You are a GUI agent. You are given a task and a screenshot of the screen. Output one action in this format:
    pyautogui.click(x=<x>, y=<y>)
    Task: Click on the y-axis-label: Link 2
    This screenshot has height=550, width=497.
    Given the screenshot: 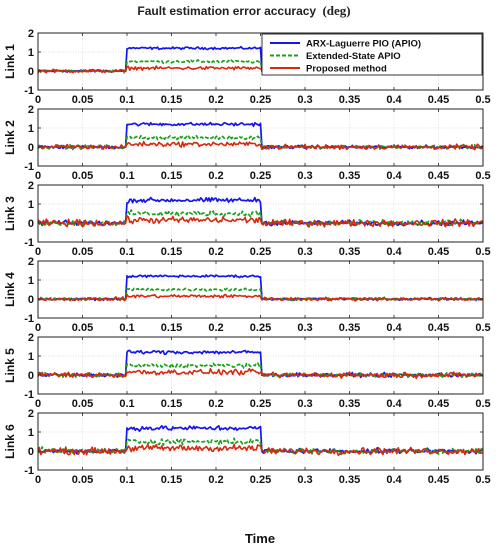 What is the action you would take?
    pyautogui.click(x=10, y=137)
    